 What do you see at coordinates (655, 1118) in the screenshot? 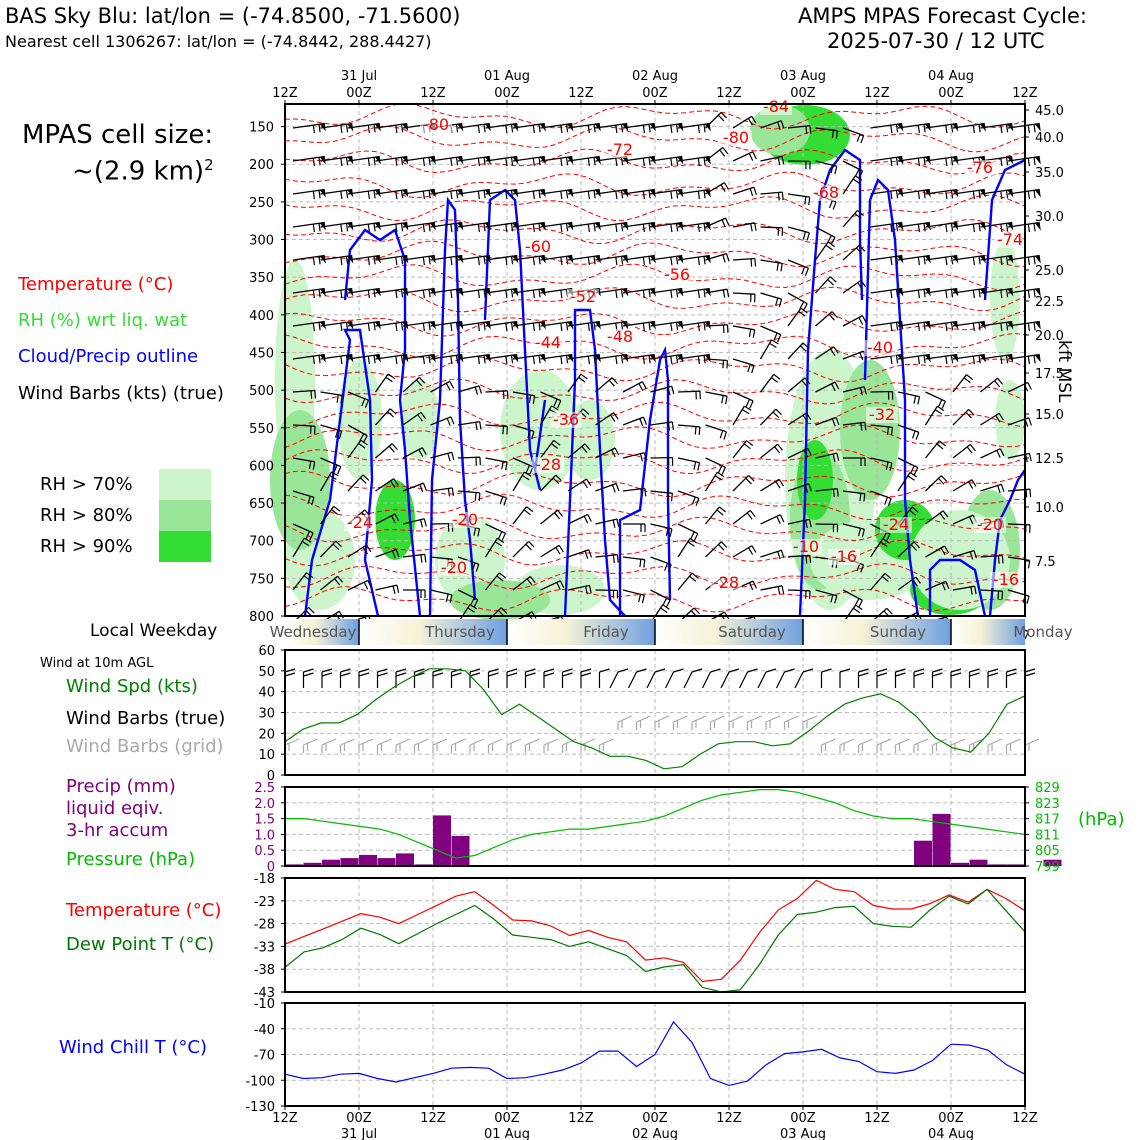
I see `bottom-hour-label: 00Z` at bounding box center [655, 1118].